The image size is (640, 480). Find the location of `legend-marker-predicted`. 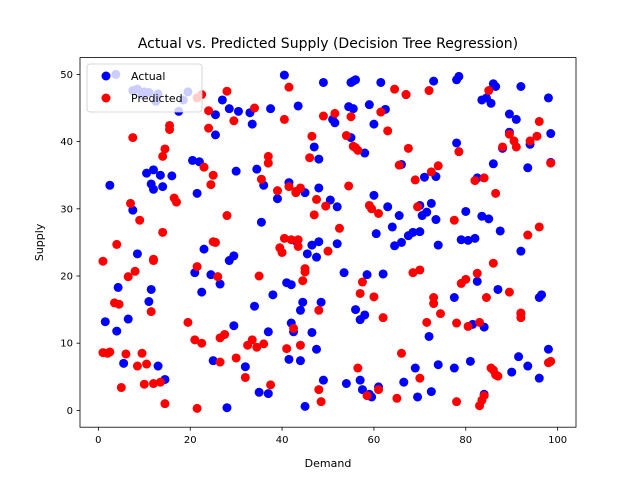

legend-marker-predicted is located at coordinates (106, 98).